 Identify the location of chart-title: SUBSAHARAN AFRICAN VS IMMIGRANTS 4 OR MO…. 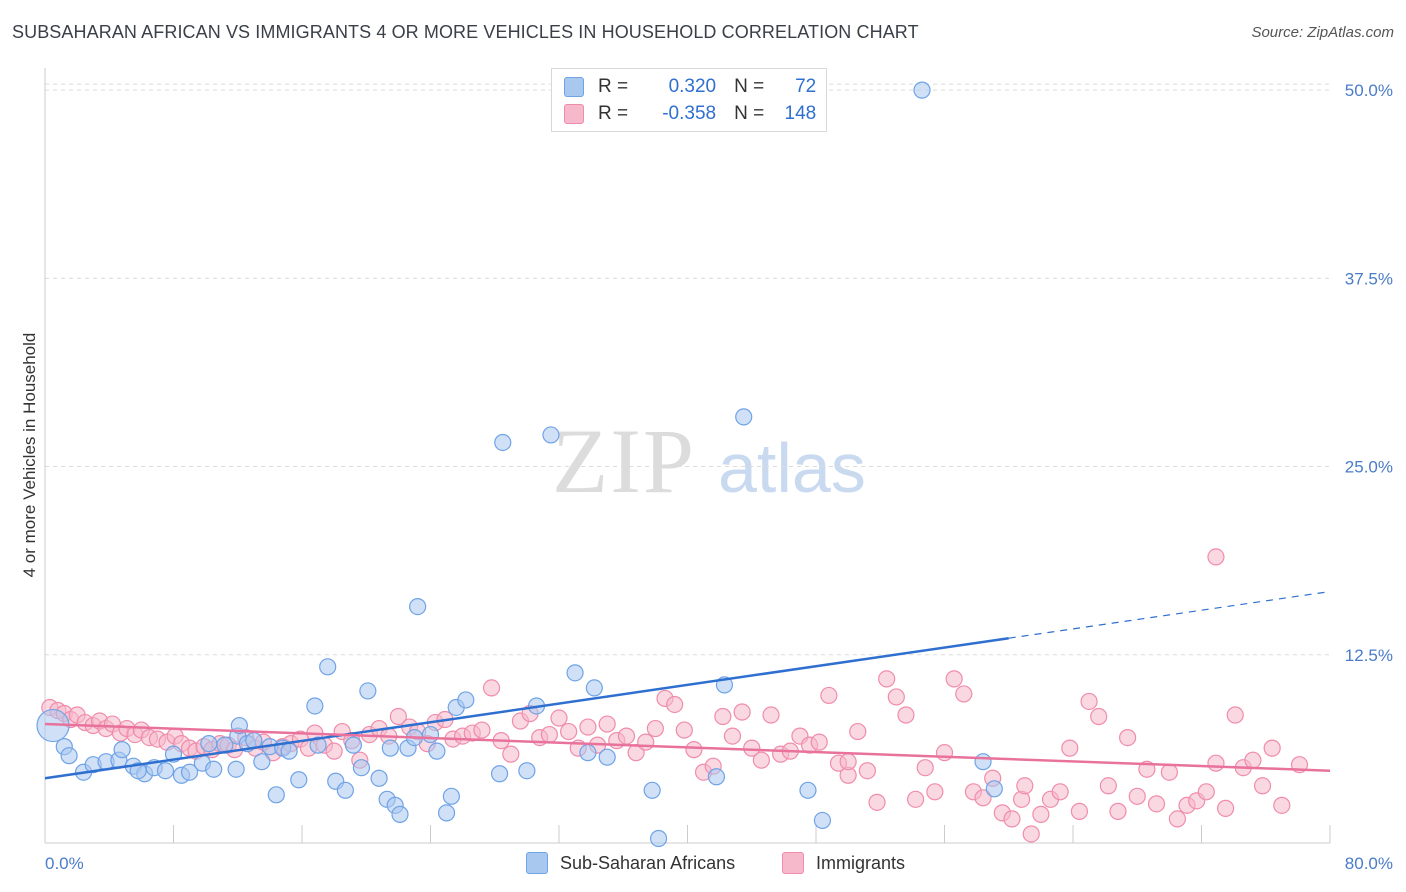
(465, 32).